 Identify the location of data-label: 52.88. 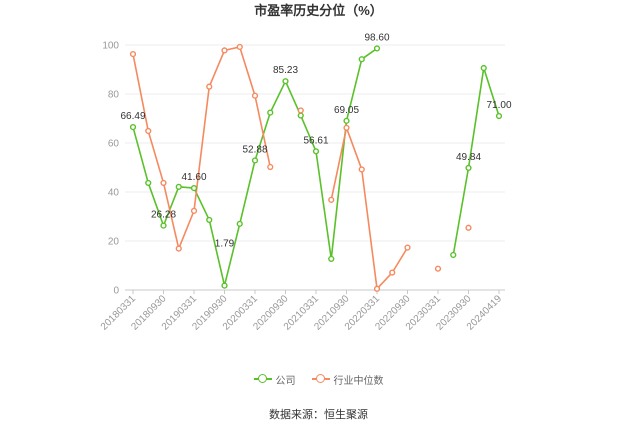
(254, 149).